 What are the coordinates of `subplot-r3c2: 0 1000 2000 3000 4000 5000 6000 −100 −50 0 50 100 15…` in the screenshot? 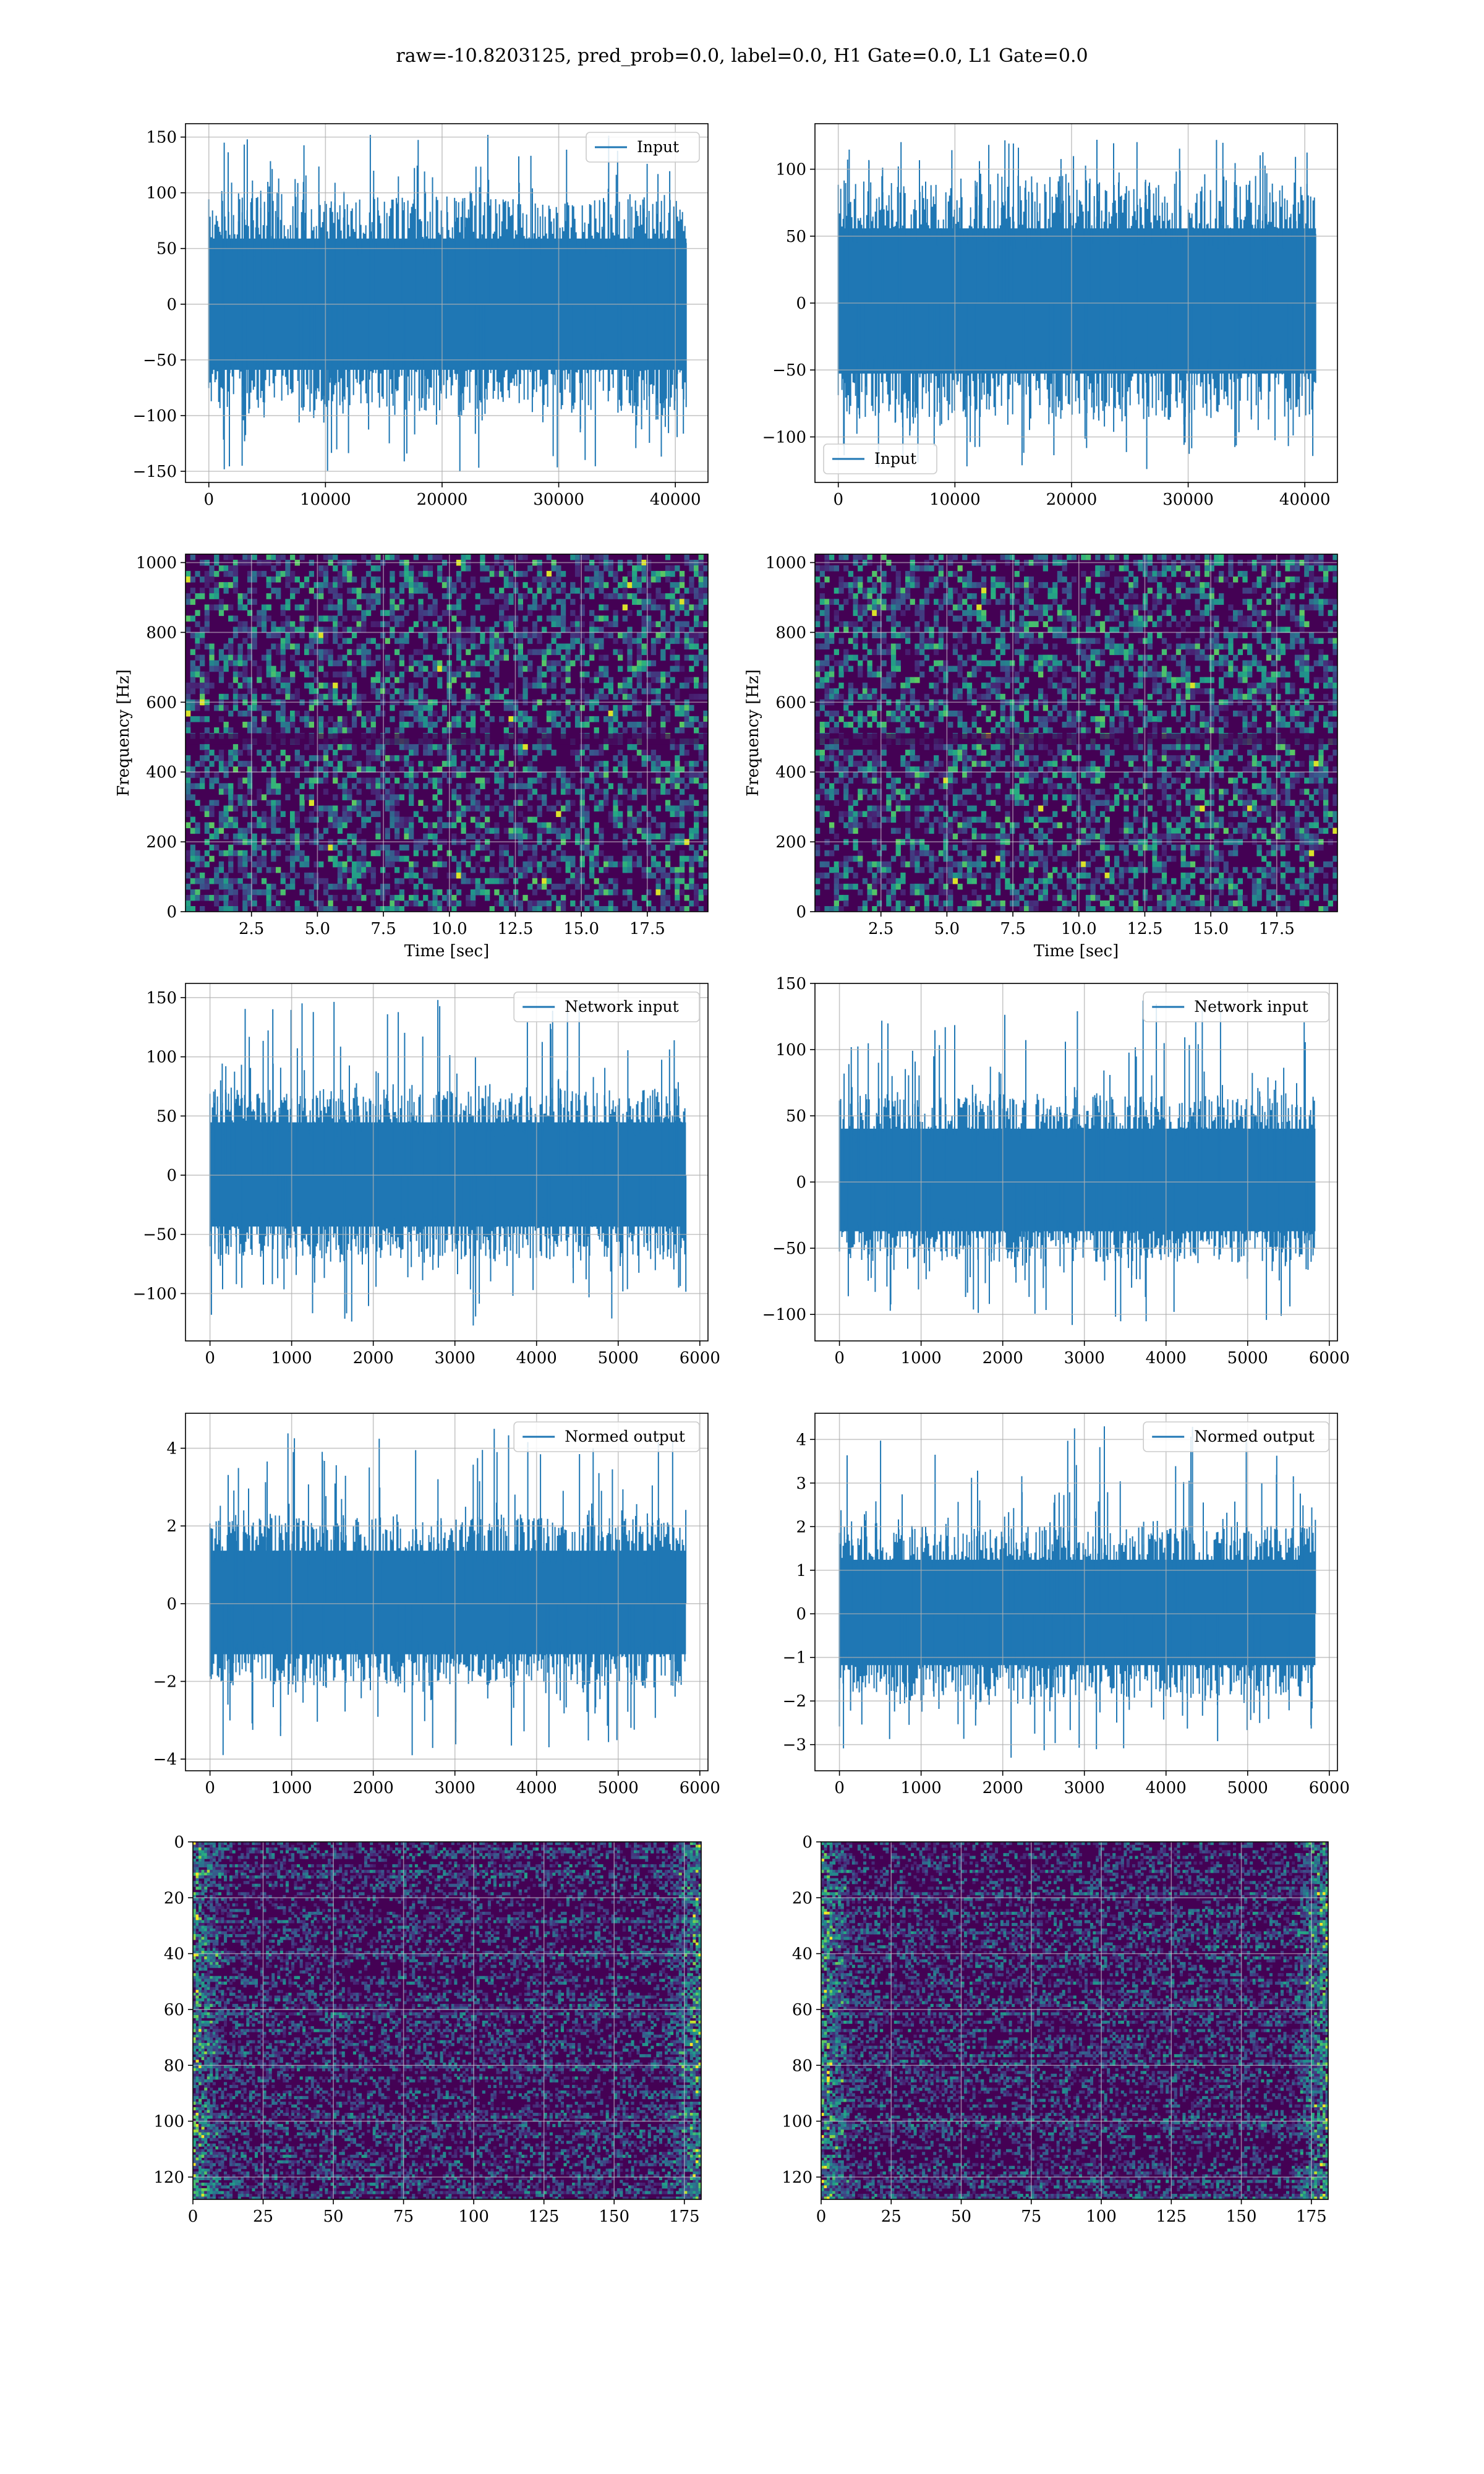 It's located at (1056, 1171).